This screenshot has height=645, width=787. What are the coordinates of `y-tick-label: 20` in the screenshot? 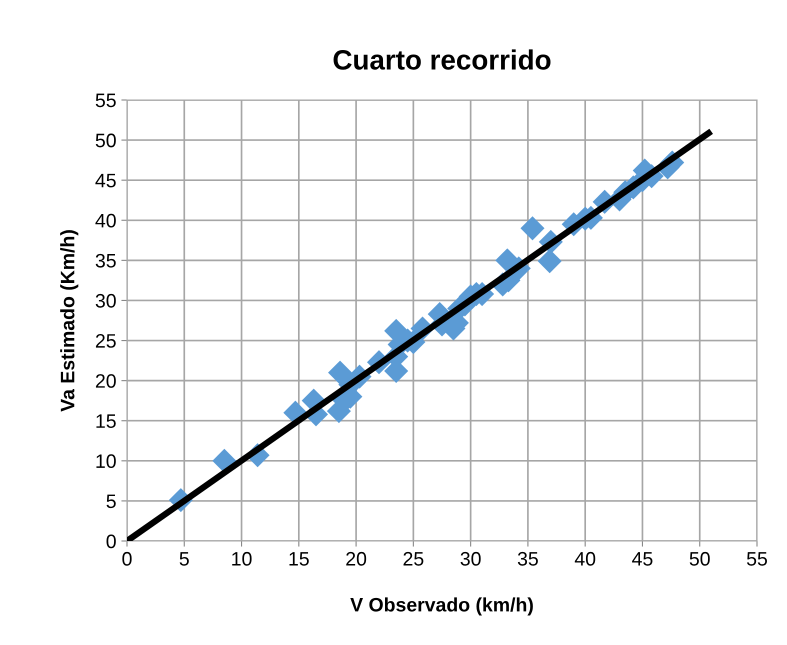 It's located at (106, 381).